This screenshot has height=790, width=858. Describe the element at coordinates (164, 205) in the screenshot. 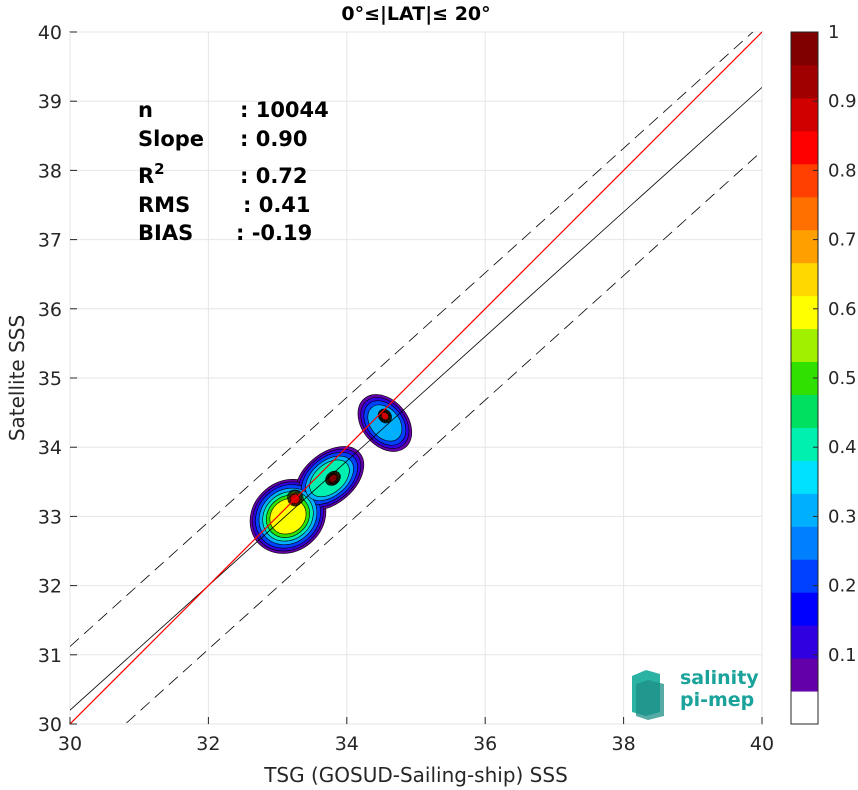

I see `stat-key: RMS` at that location.